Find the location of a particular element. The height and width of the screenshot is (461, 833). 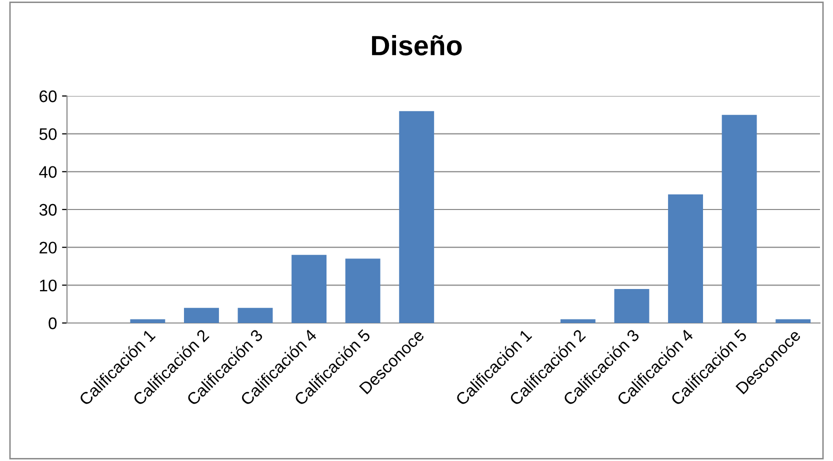

y-tick-label: 0 is located at coordinates (52, 323).